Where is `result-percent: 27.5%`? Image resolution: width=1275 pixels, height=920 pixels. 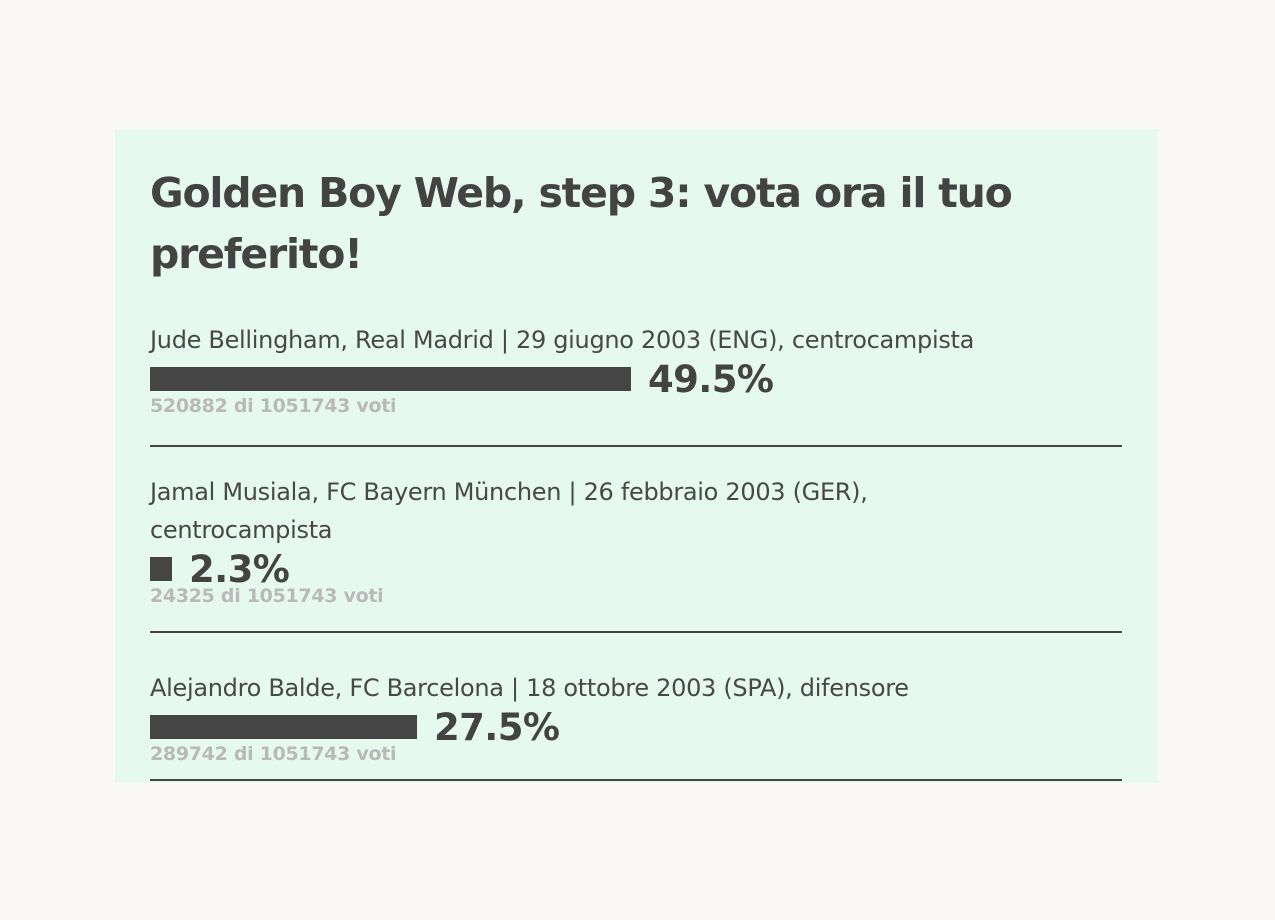 result-percent: 27.5% is located at coordinates (497, 727).